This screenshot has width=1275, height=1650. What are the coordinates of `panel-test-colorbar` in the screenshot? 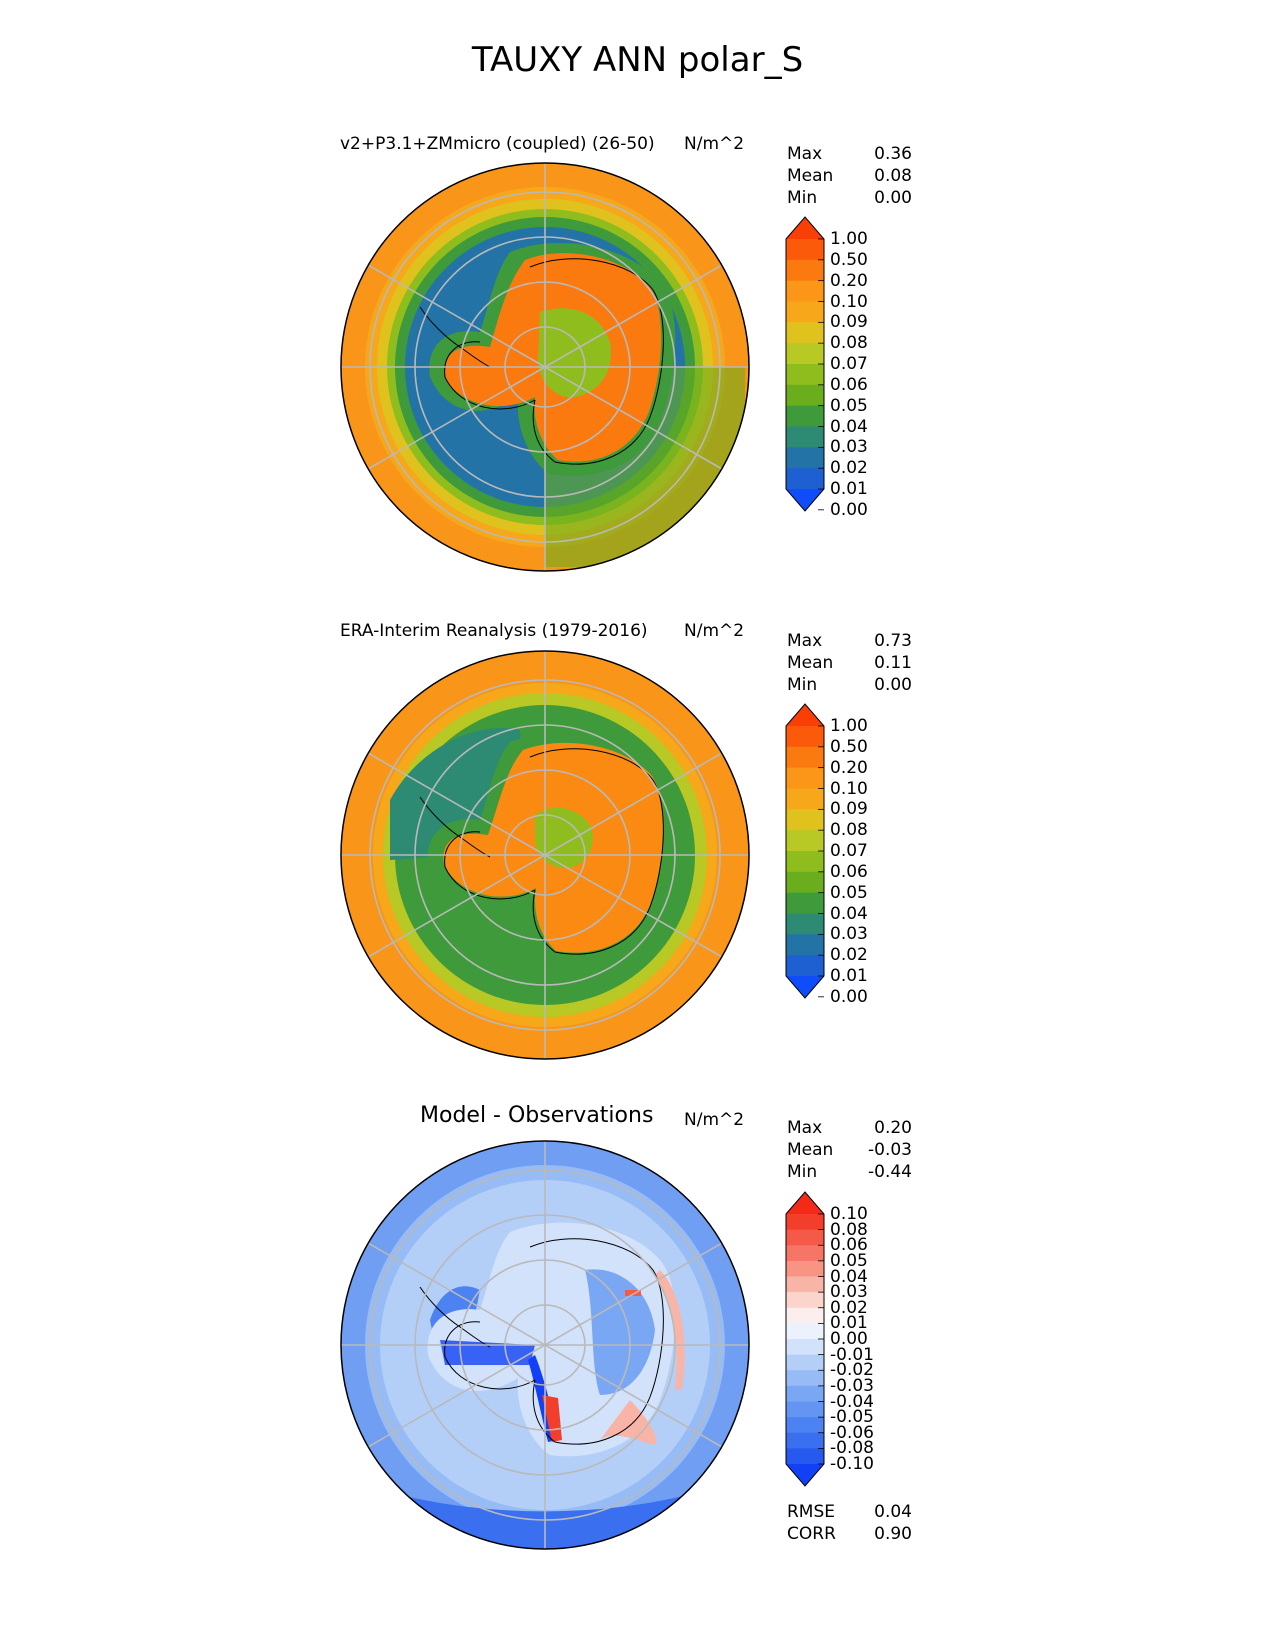 It's located at (805, 364).